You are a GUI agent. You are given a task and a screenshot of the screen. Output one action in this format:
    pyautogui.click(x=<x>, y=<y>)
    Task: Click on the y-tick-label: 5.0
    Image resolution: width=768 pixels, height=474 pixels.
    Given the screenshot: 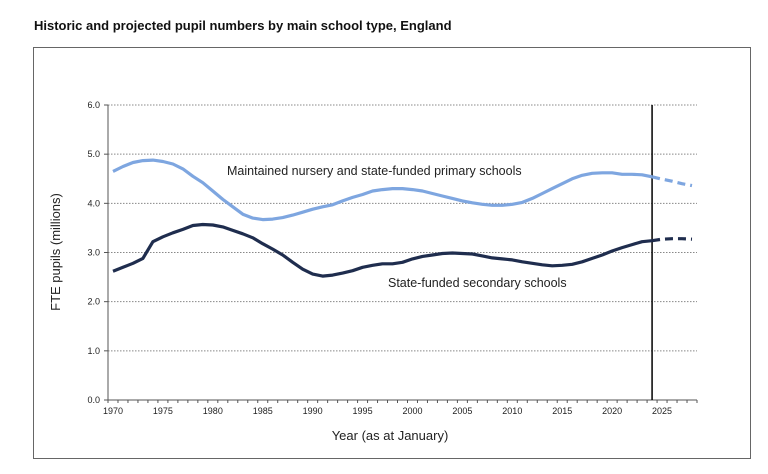 What is the action you would take?
    pyautogui.click(x=93, y=154)
    